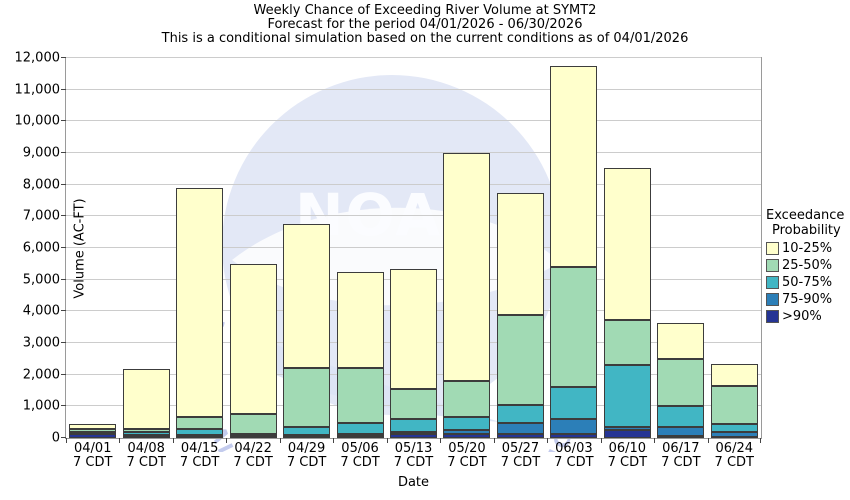 This screenshot has height=500, width=850. Describe the element at coordinates (360, 436) in the screenshot. I see `bar-segment-05/06->90%` at that location.